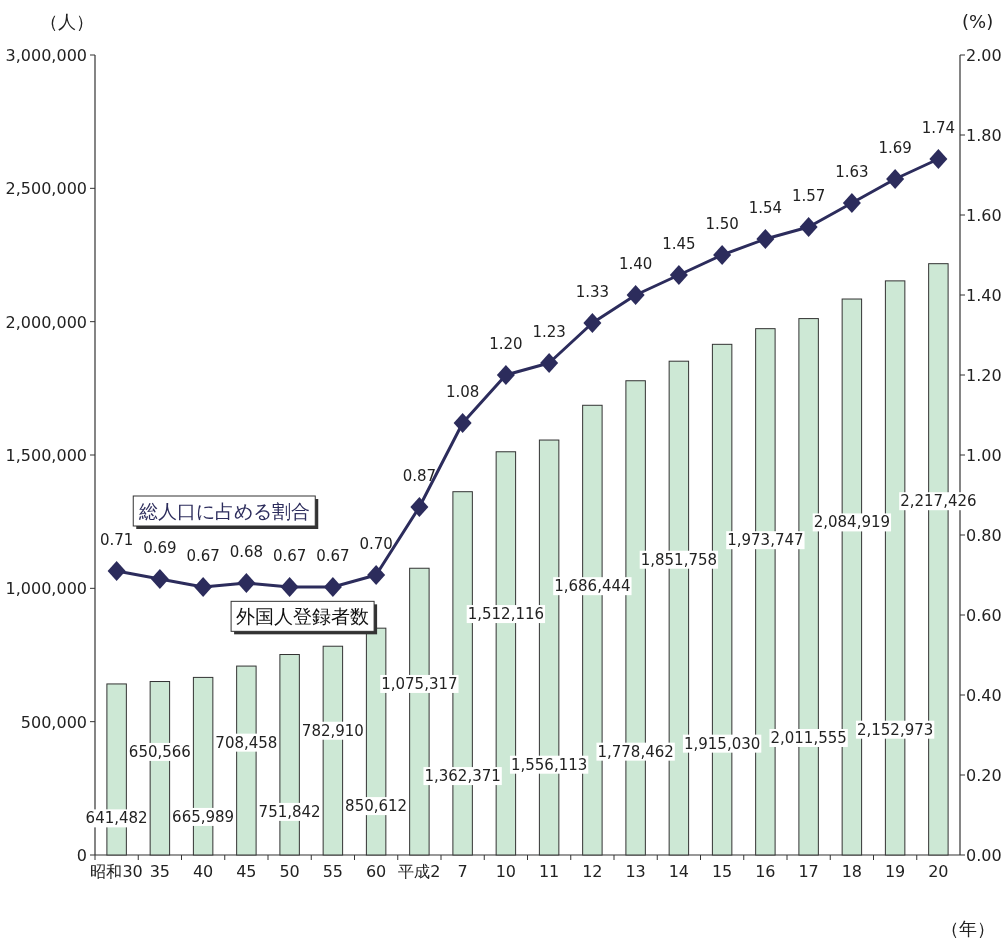 The height and width of the screenshot is (942, 1003). What do you see at coordinates (376, 806) in the screenshot?
I see `data-label: 850,612` at bounding box center [376, 806].